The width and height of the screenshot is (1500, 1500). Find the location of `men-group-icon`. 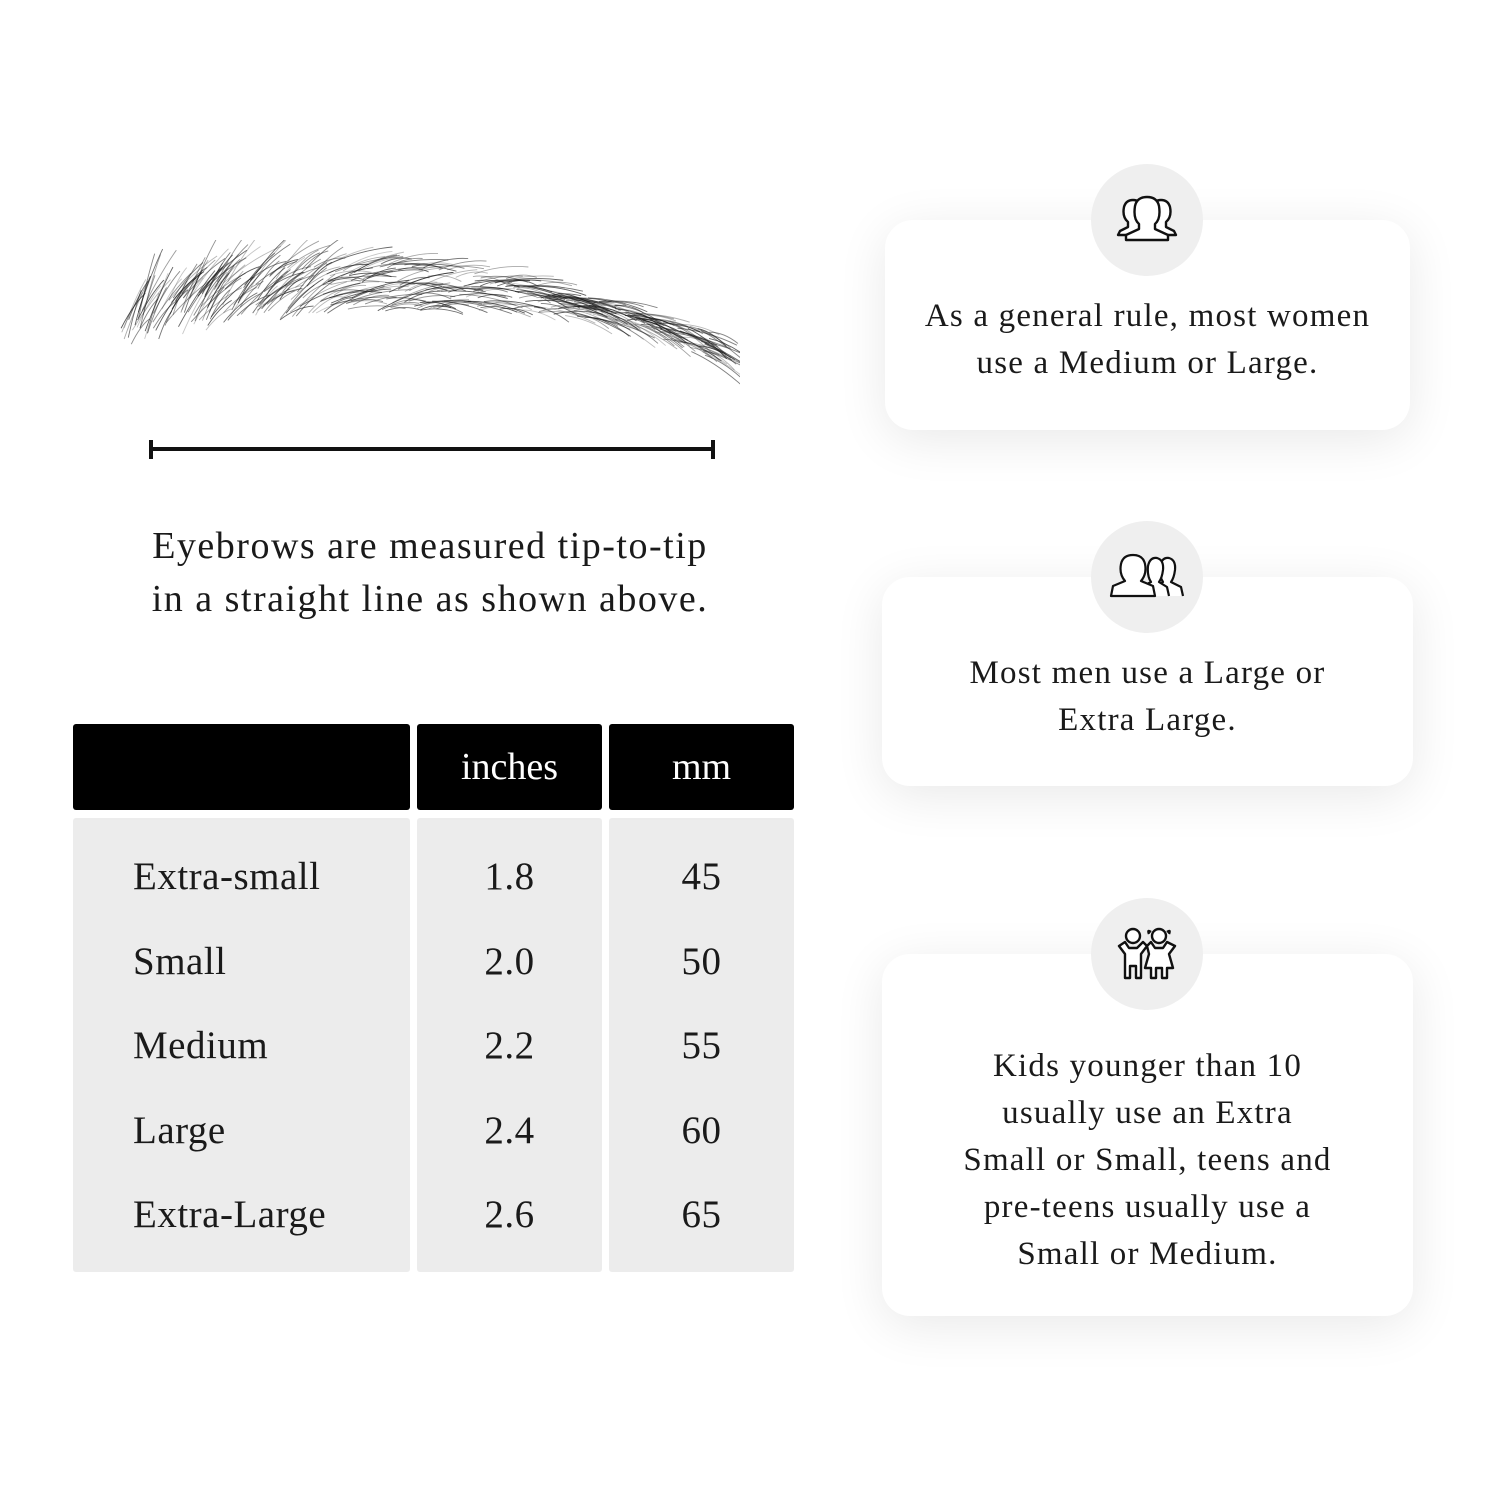

men-group-icon is located at coordinates (1147, 577).